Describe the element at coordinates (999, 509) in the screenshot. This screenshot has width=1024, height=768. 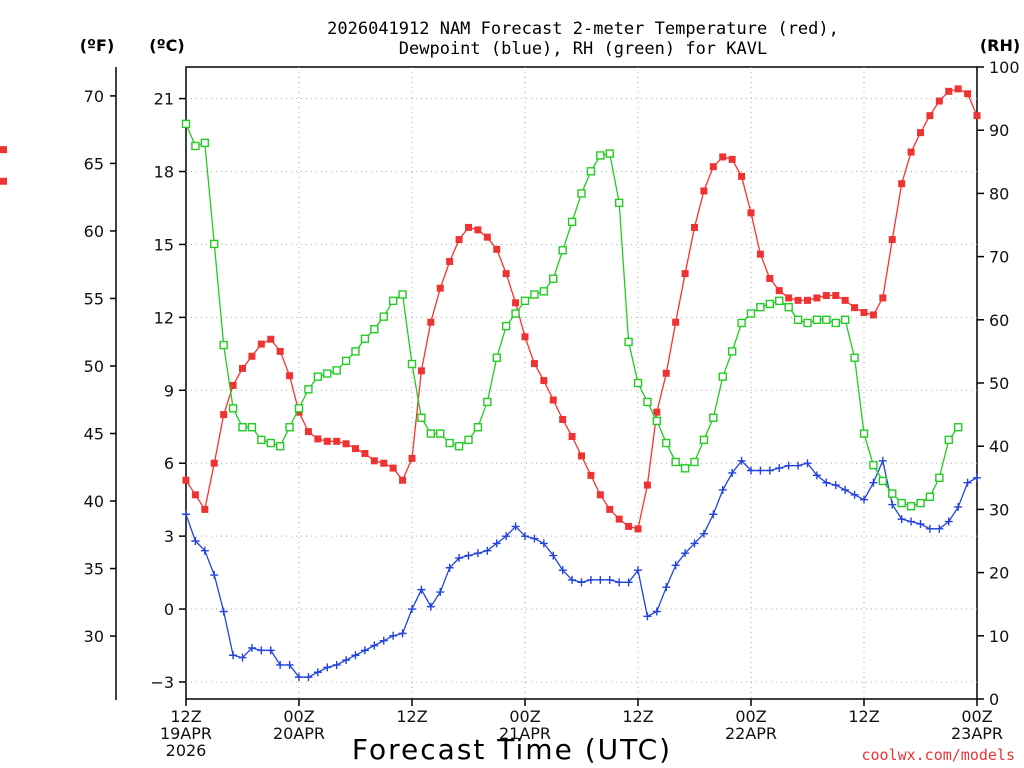
I see `rh-tick-label: 30` at that location.